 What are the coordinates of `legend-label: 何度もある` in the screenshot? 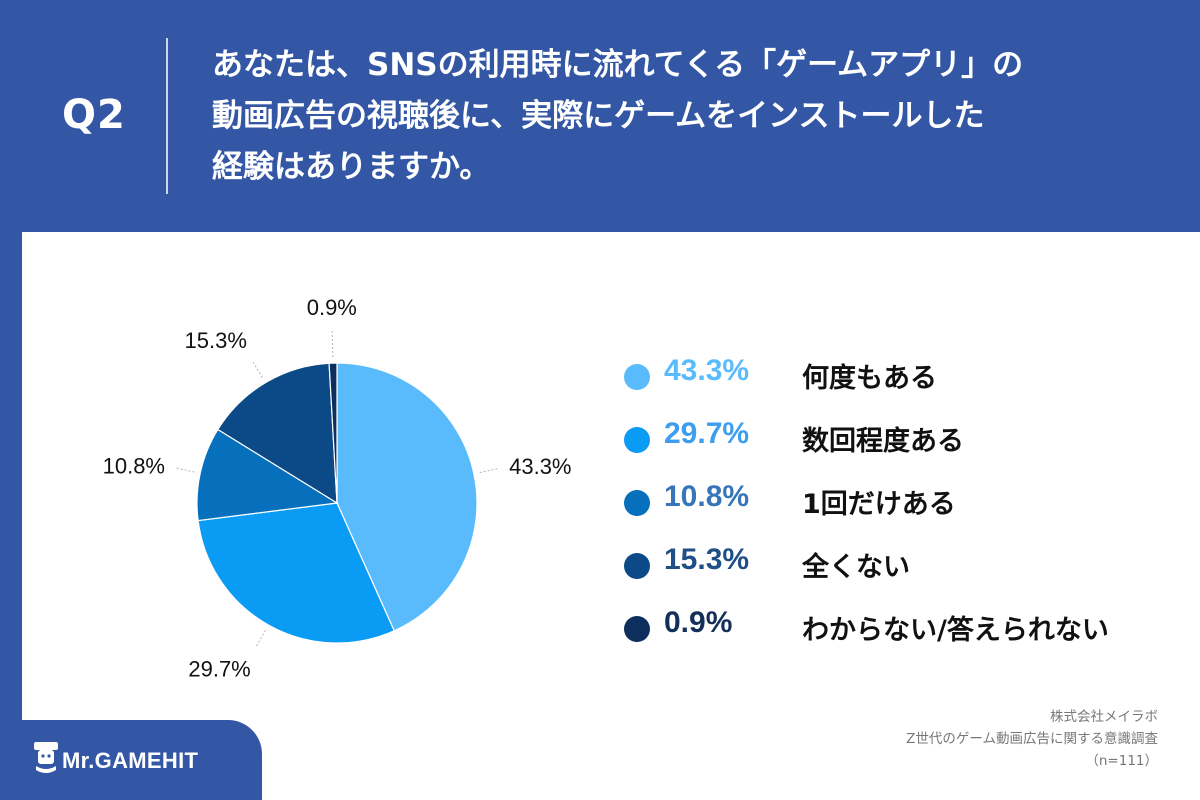 It's located at (869, 378).